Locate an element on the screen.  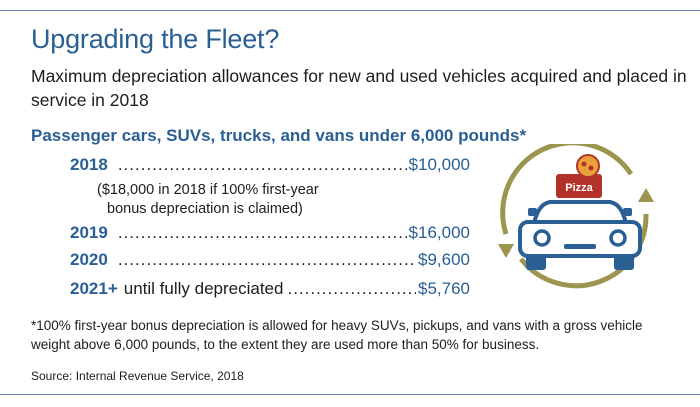
car-pizza-illustration: Pizza is located at coordinates (576, 216).